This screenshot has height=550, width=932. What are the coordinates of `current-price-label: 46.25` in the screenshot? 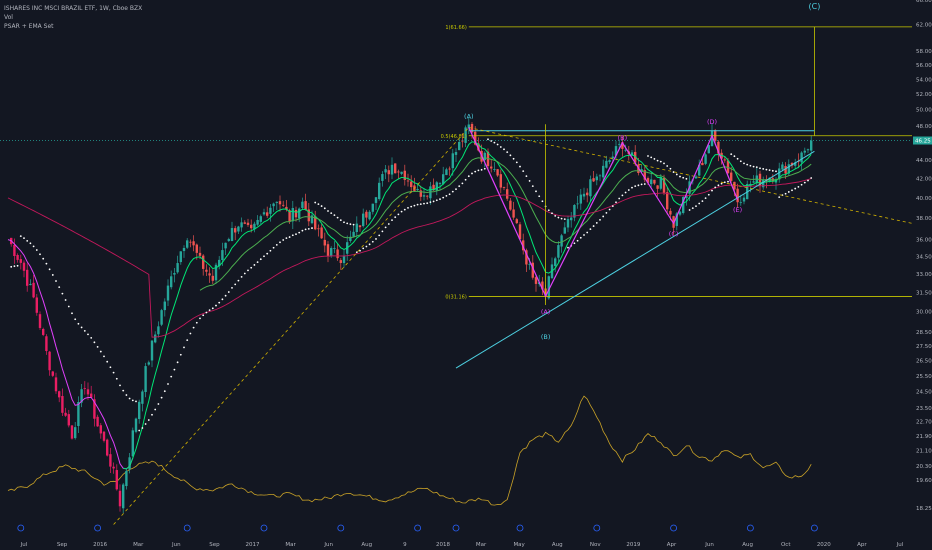 It's located at (923, 142).